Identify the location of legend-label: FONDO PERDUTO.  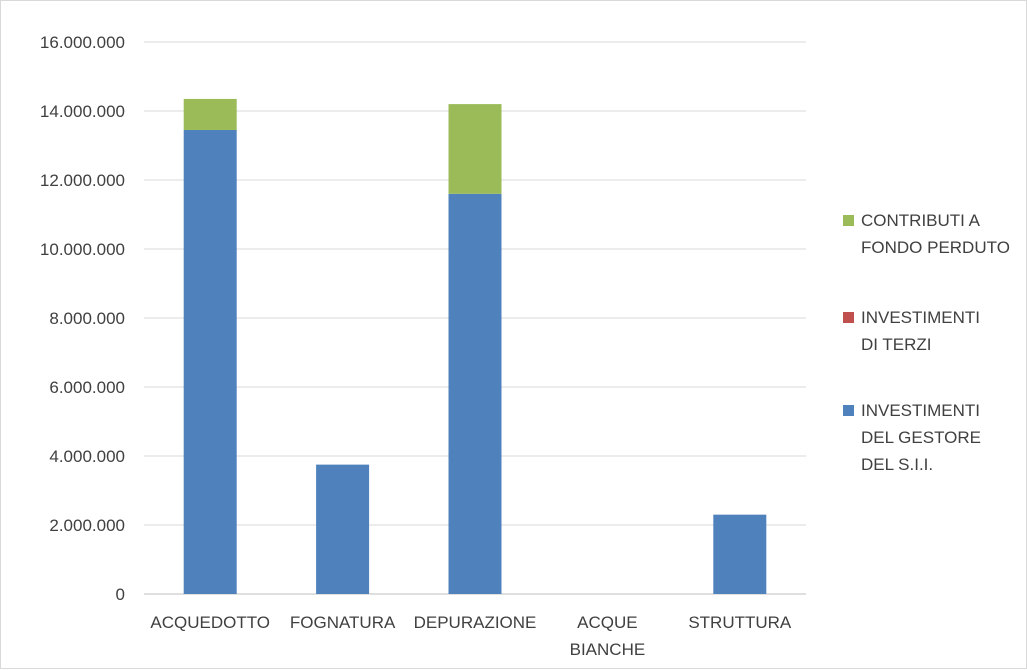
(935, 247).